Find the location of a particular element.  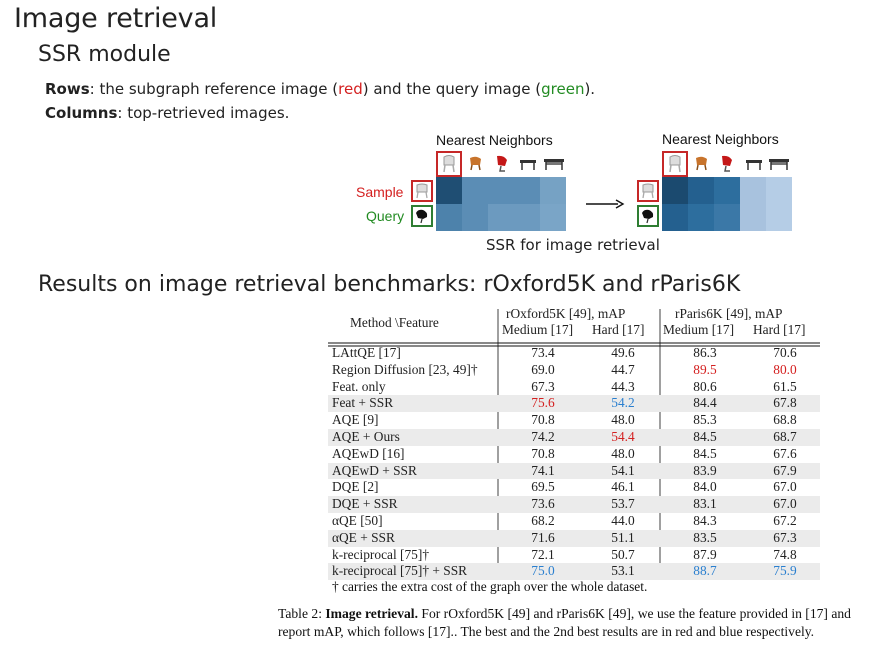

header-paris-text: rParis6K [49], mAP is located at coordinates (729, 313).